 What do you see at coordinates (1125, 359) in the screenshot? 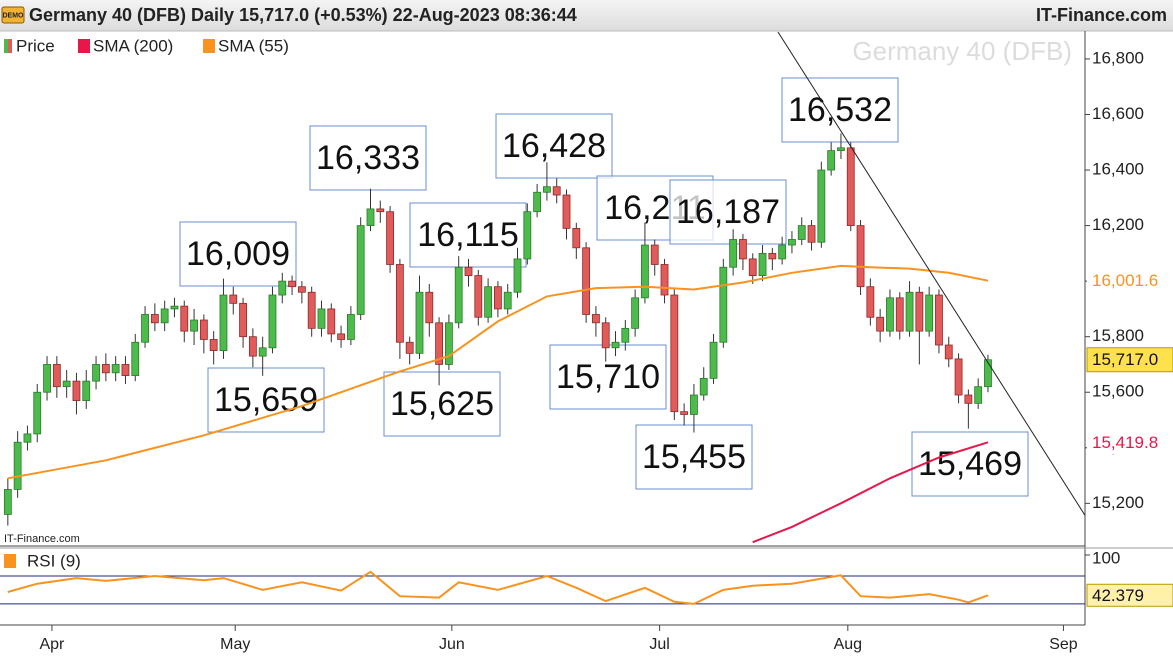
I see `last-value-label: 15,717.0` at bounding box center [1125, 359].